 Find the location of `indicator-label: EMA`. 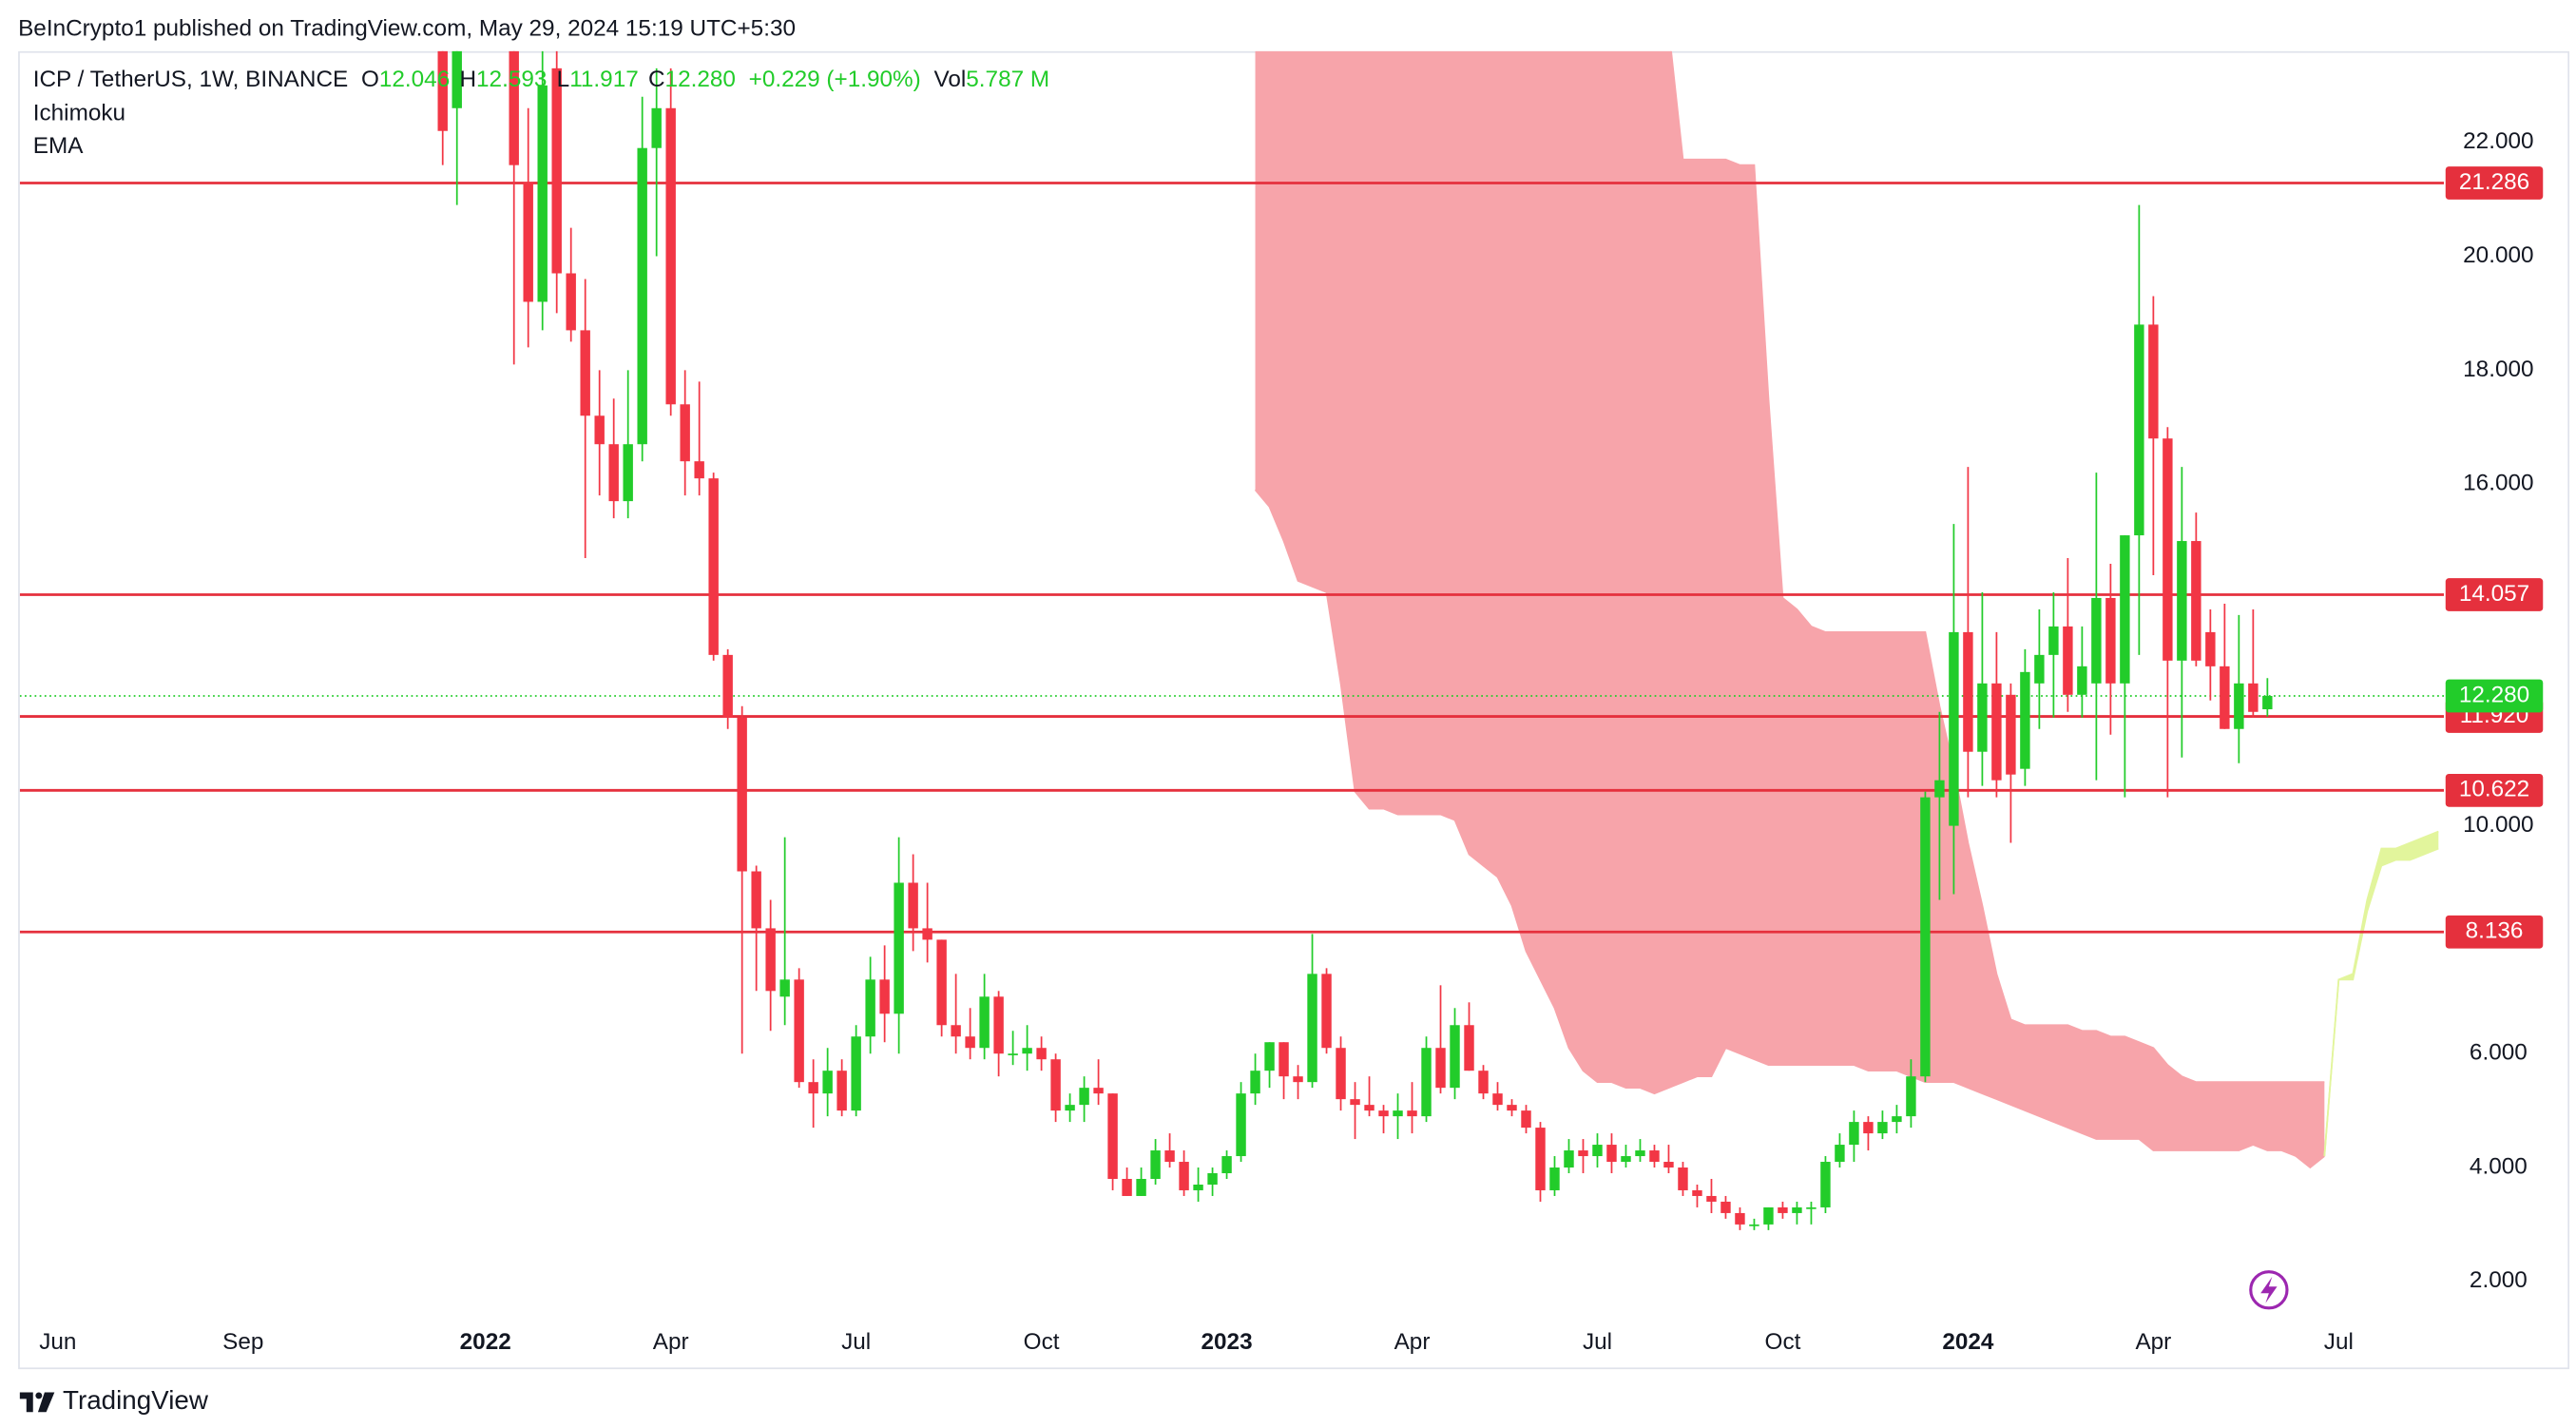

indicator-label: EMA is located at coordinates (58, 146).